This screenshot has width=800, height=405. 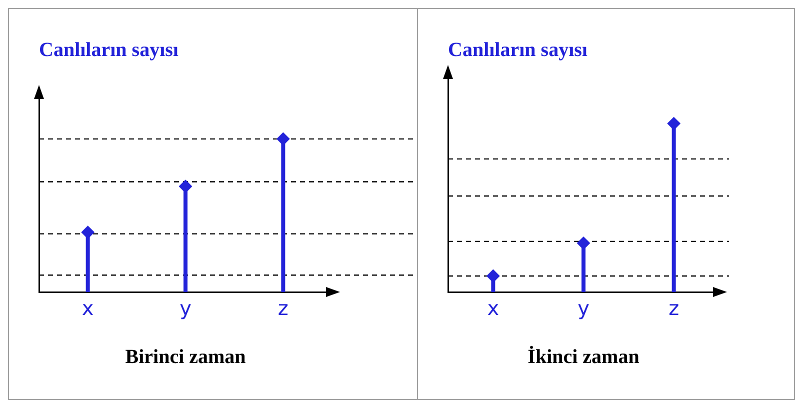 I want to click on x-axis-title: İkinci zaman, so click(x=584, y=356).